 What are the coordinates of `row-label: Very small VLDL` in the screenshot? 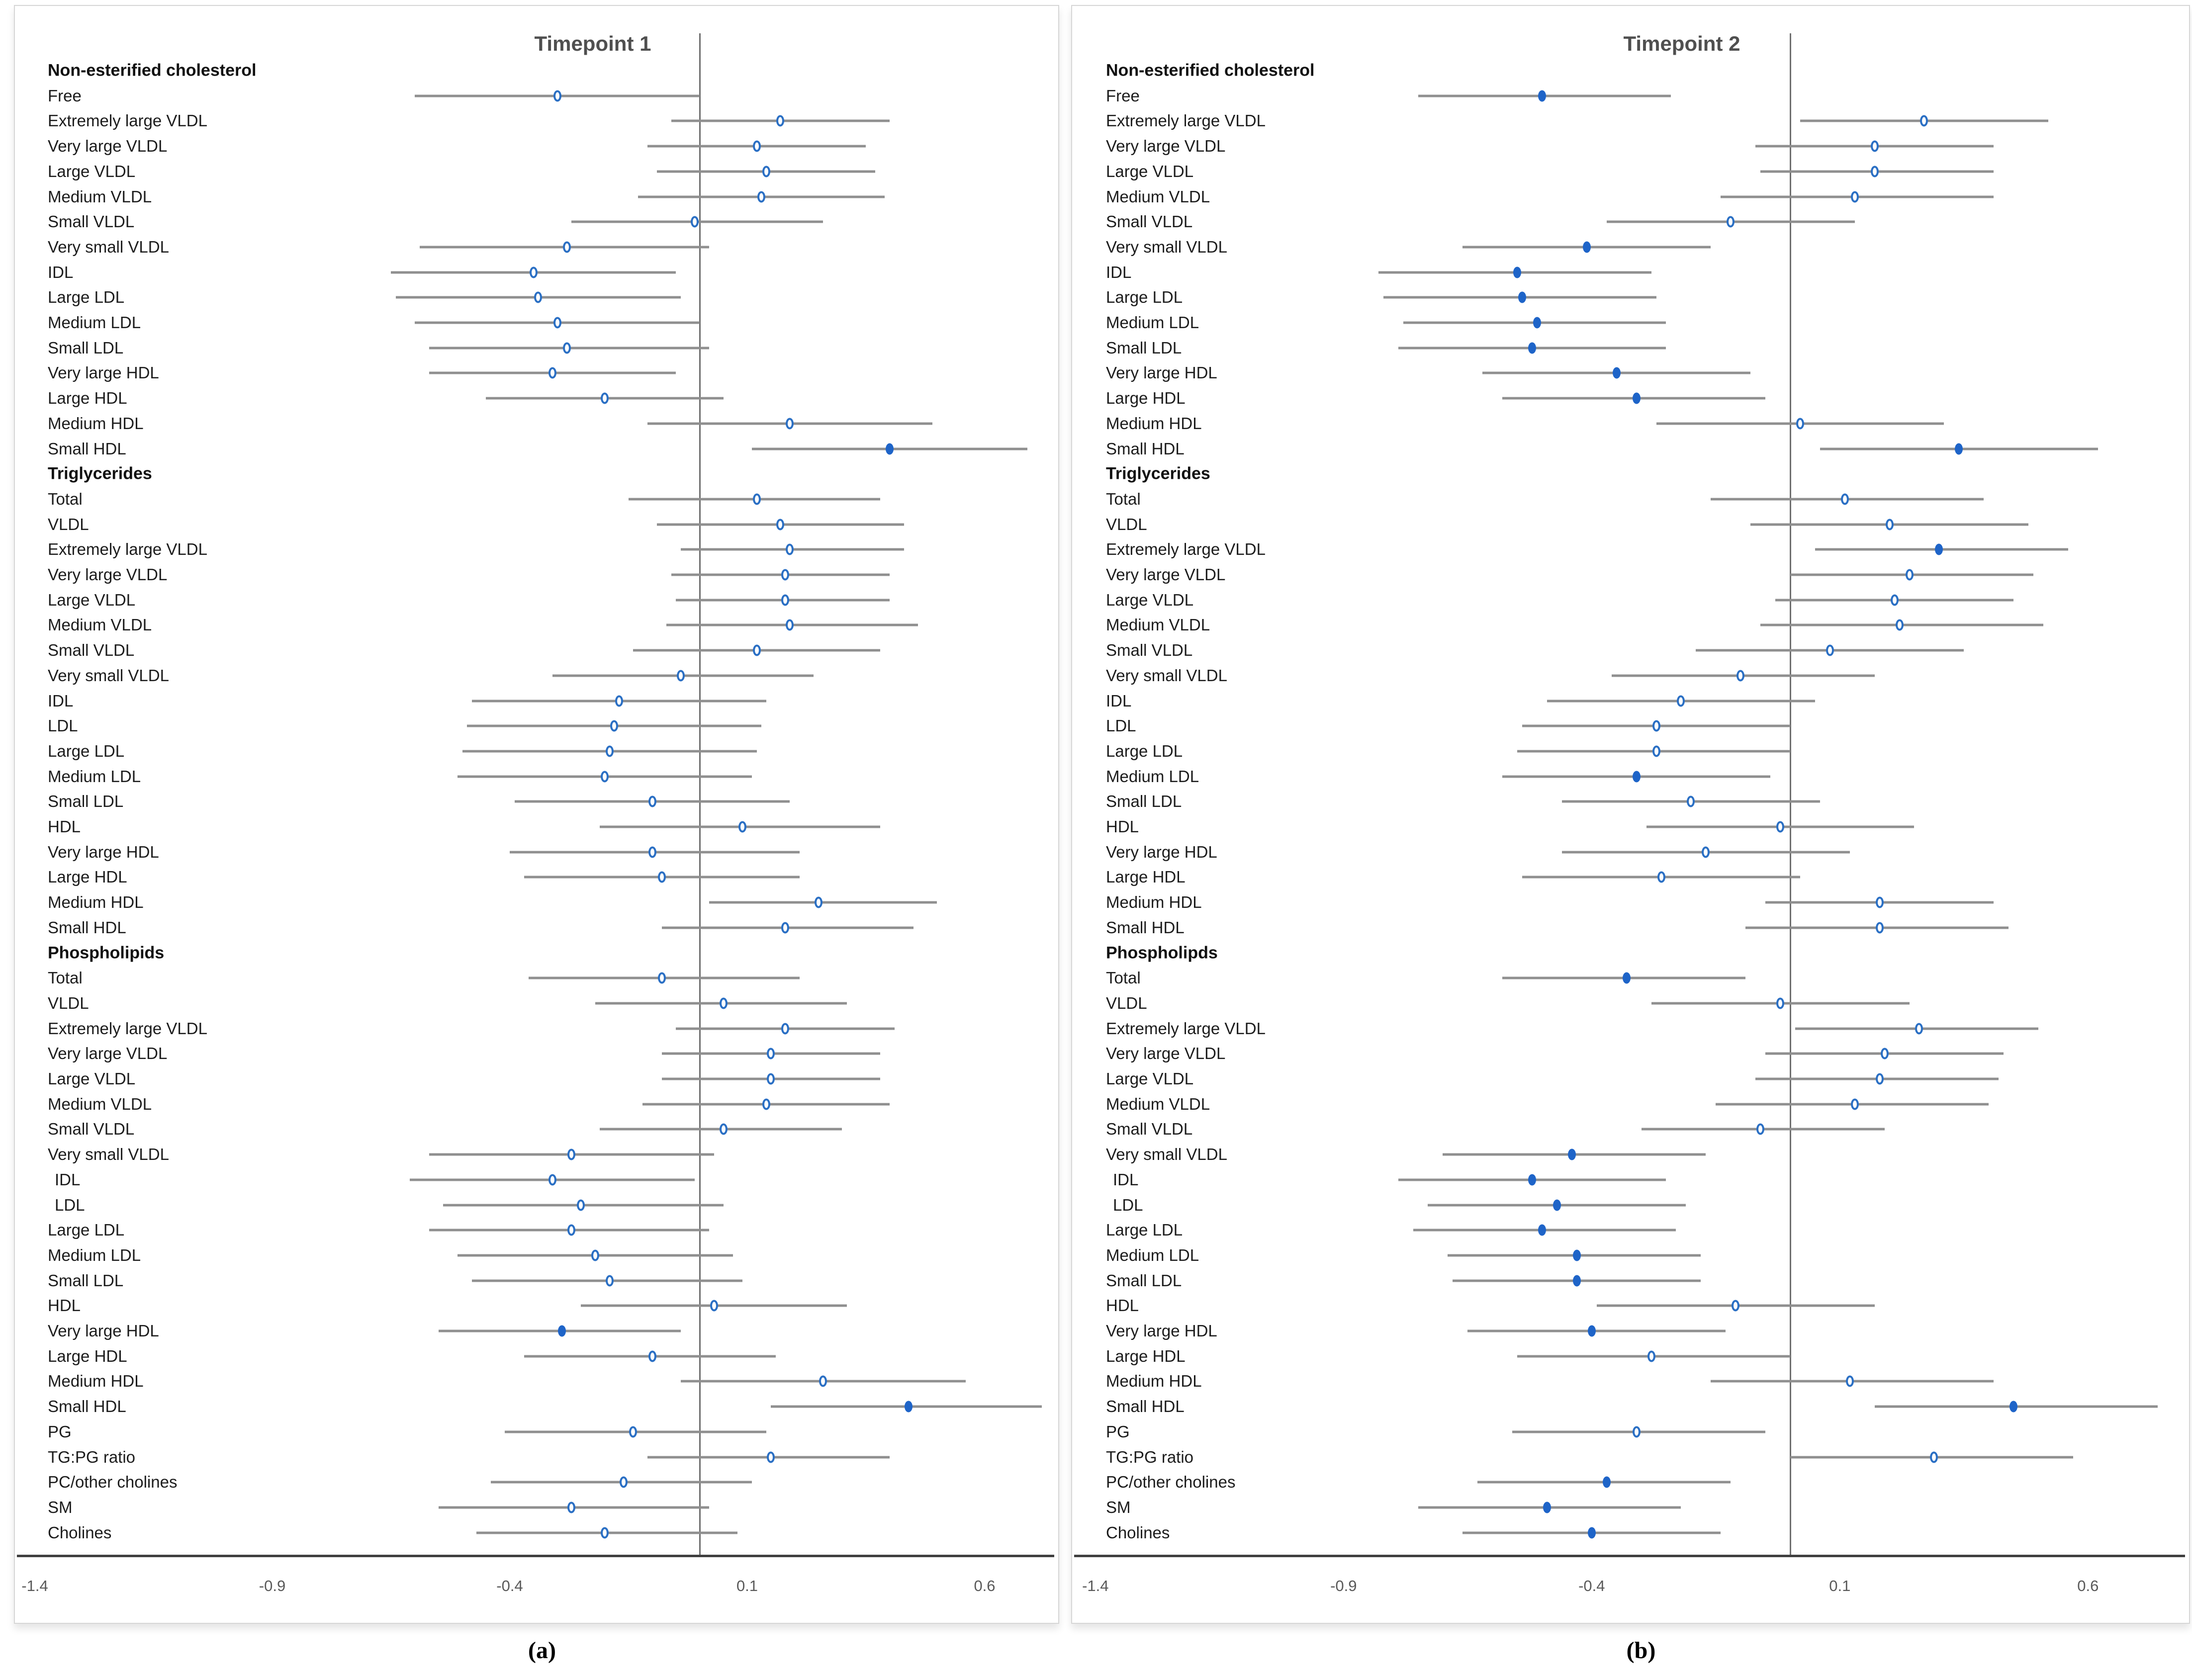 It's located at (108, 246).